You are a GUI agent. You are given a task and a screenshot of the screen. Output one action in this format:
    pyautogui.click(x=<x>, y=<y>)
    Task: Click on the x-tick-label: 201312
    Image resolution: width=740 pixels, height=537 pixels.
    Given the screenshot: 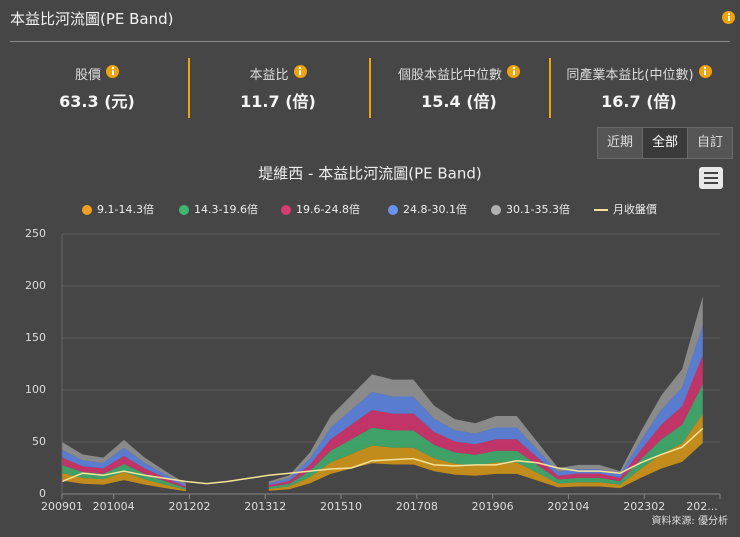 What is the action you would take?
    pyautogui.click(x=265, y=506)
    